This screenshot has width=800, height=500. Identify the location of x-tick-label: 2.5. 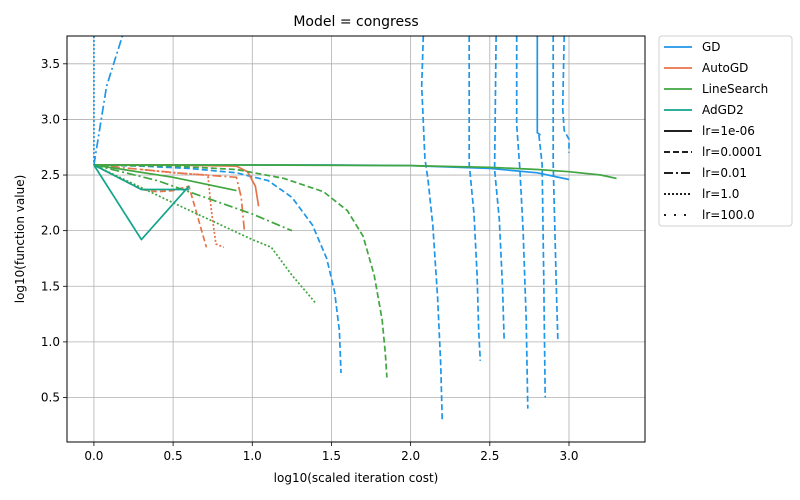
(489, 456).